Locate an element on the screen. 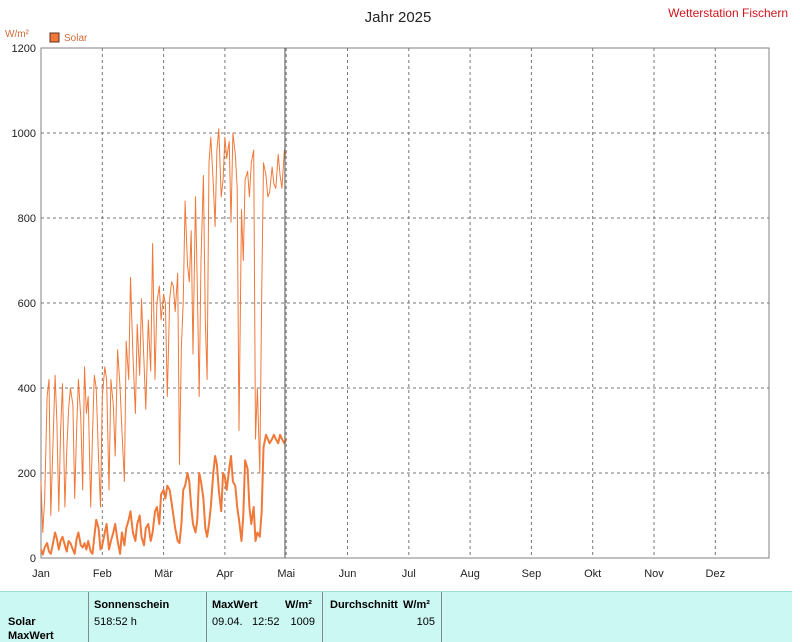  max-unit: W/m² is located at coordinates (298, 605).